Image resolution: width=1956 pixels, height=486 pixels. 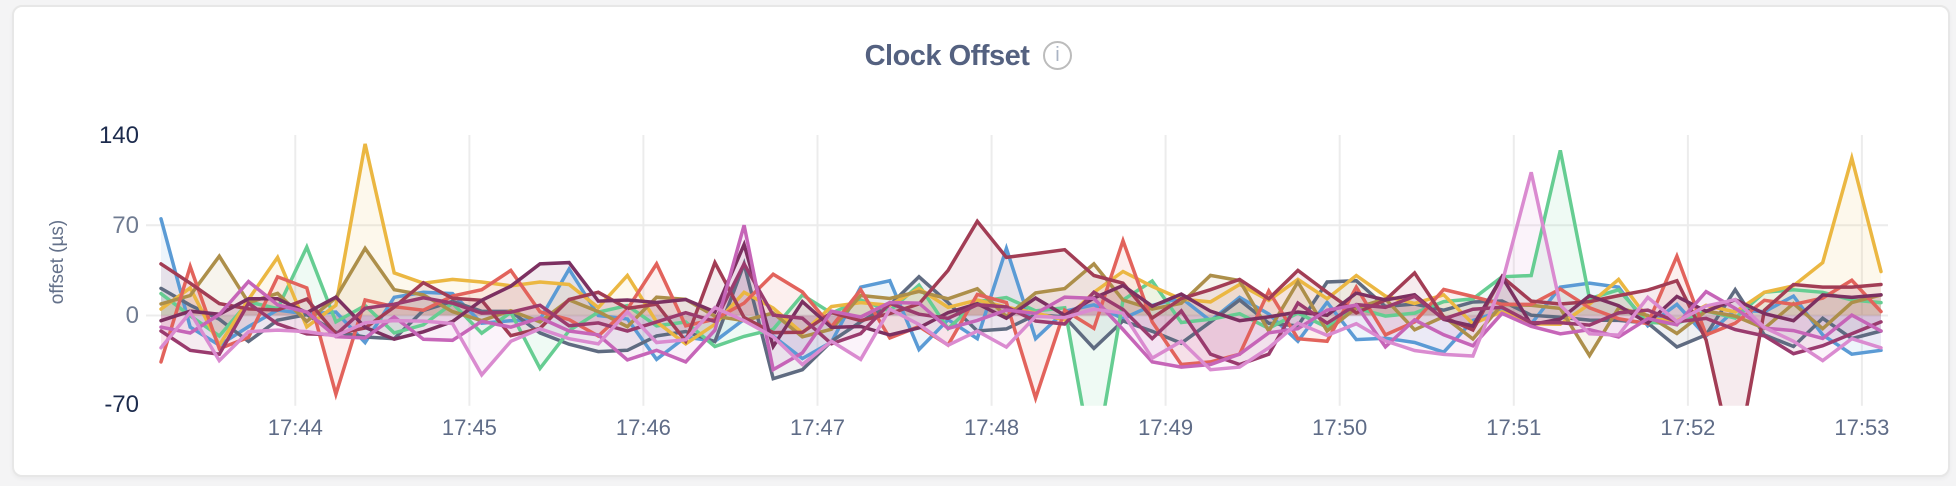 What do you see at coordinates (643, 427) in the screenshot?
I see `svg-text: 17:46` at bounding box center [643, 427].